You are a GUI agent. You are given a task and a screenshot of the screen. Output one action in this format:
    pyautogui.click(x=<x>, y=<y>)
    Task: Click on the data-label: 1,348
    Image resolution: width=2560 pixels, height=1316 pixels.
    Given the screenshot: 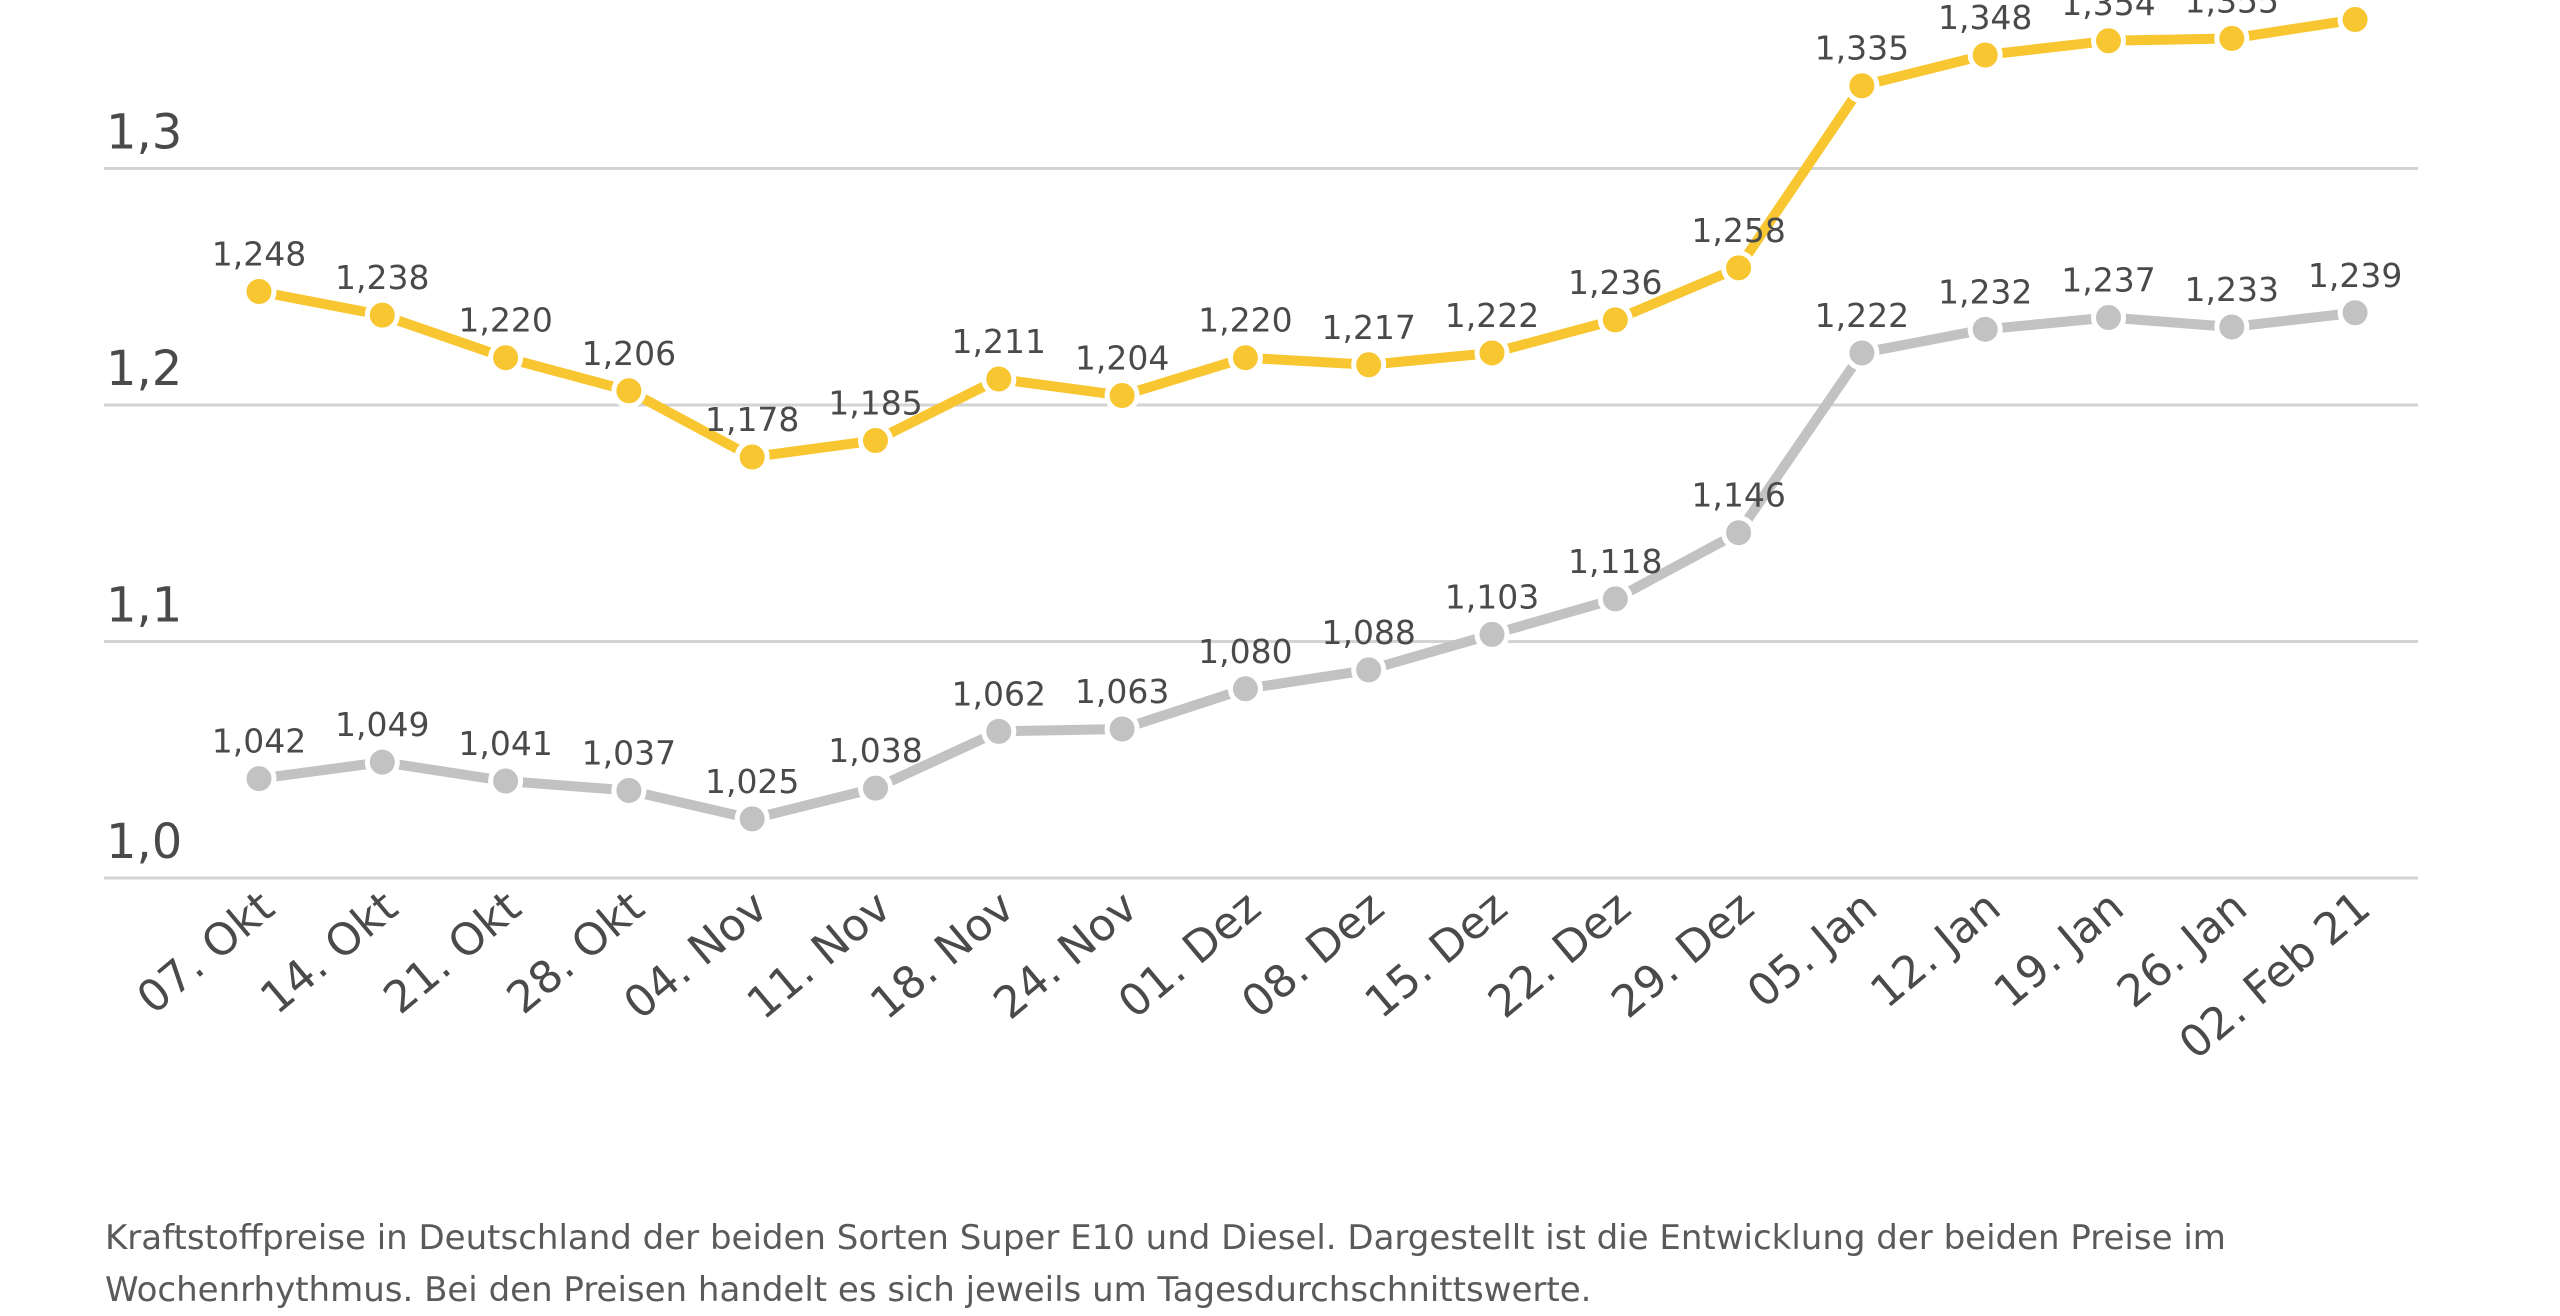 What is the action you would take?
    pyautogui.click(x=1985, y=18)
    